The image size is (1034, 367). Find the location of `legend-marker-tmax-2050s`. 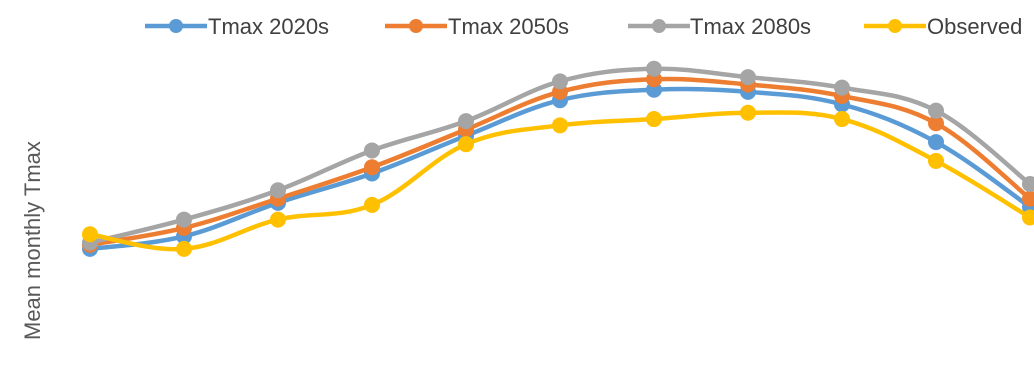

legend-marker-tmax-2050s is located at coordinates (416, 26).